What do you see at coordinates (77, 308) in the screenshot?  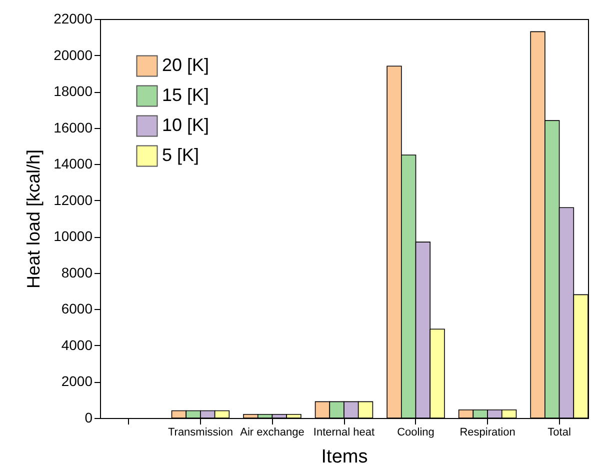 I see `y-tick-label: 6000` at bounding box center [77, 308].